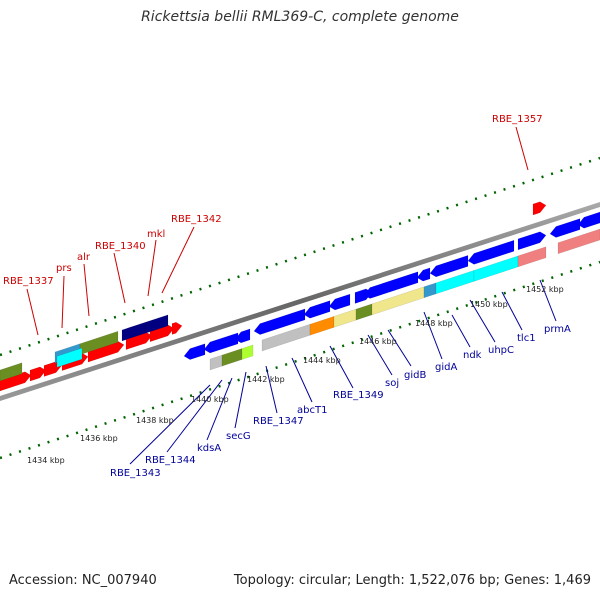 This screenshot has height=600, width=600. What do you see at coordinates (120, 246) in the screenshot?
I see `gene-label-rbe1340: RBE_1340` at bounding box center [120, 246].